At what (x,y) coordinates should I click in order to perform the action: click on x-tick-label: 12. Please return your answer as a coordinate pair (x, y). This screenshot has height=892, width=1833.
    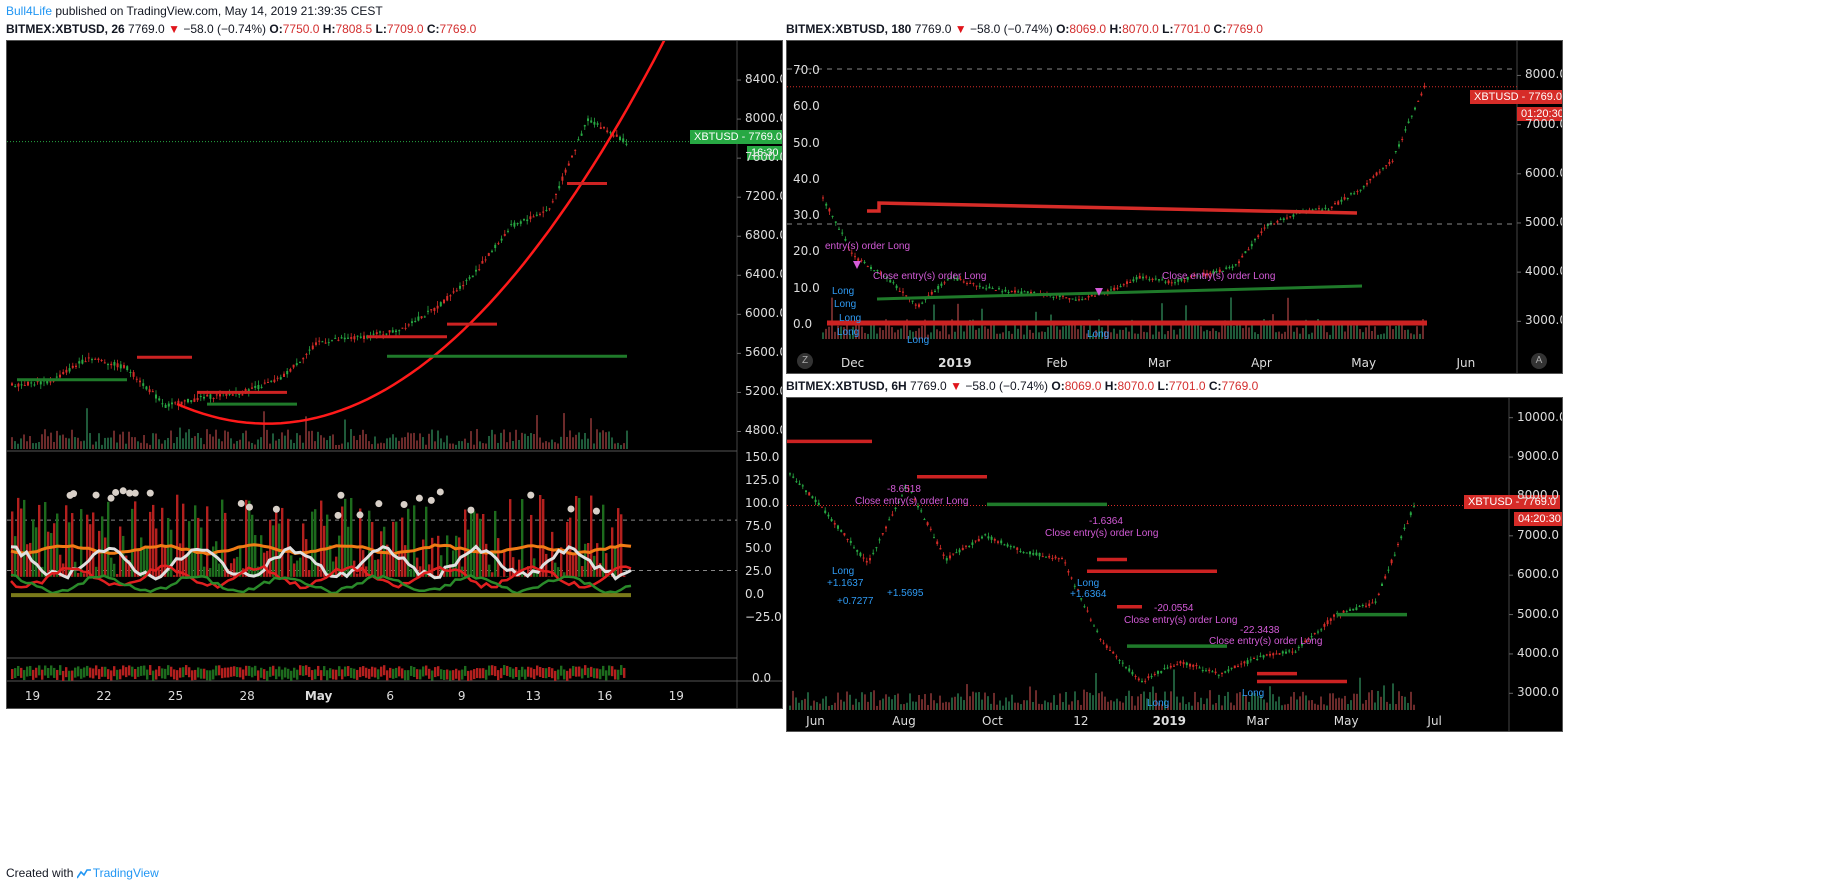
    Looking at the image, I should click on (1081, 721).